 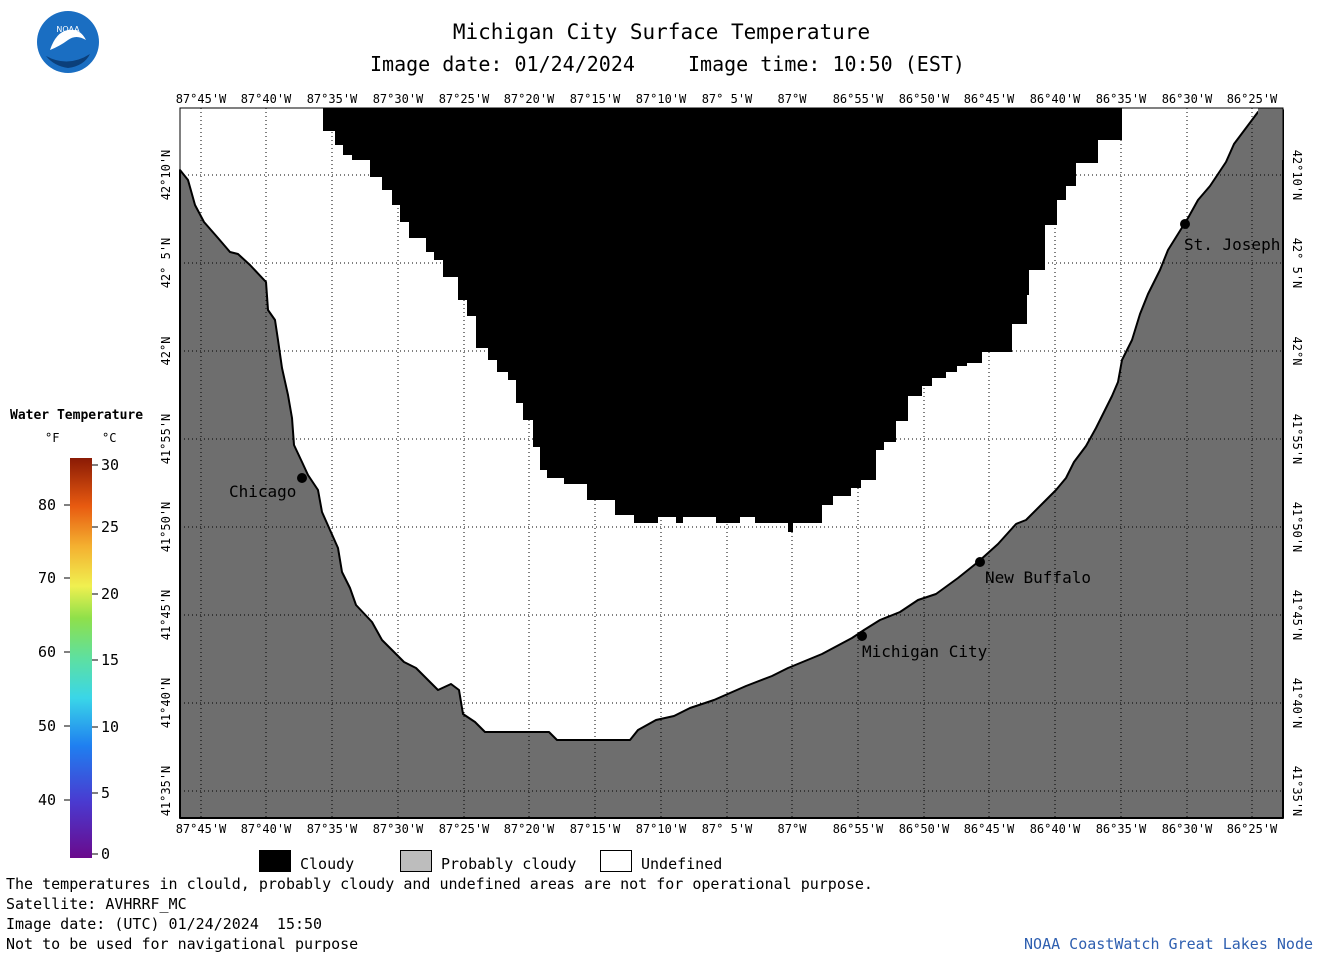 I want to click on lon-label-top: 86°45'W, so click(x=989, y=99).